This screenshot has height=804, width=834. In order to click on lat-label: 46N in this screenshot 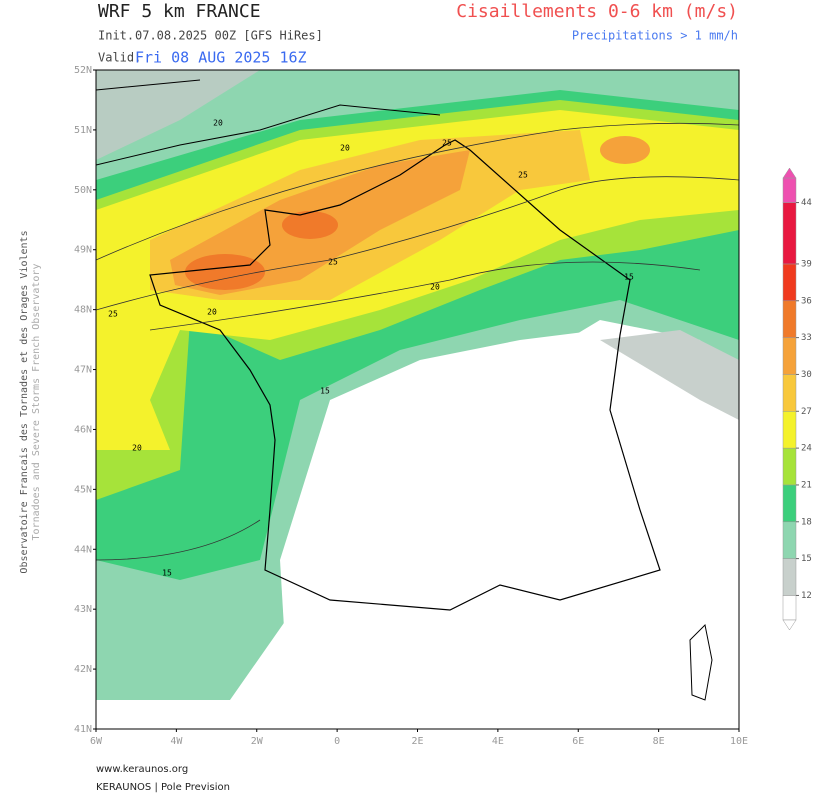, I will do `click(83, 429)`.